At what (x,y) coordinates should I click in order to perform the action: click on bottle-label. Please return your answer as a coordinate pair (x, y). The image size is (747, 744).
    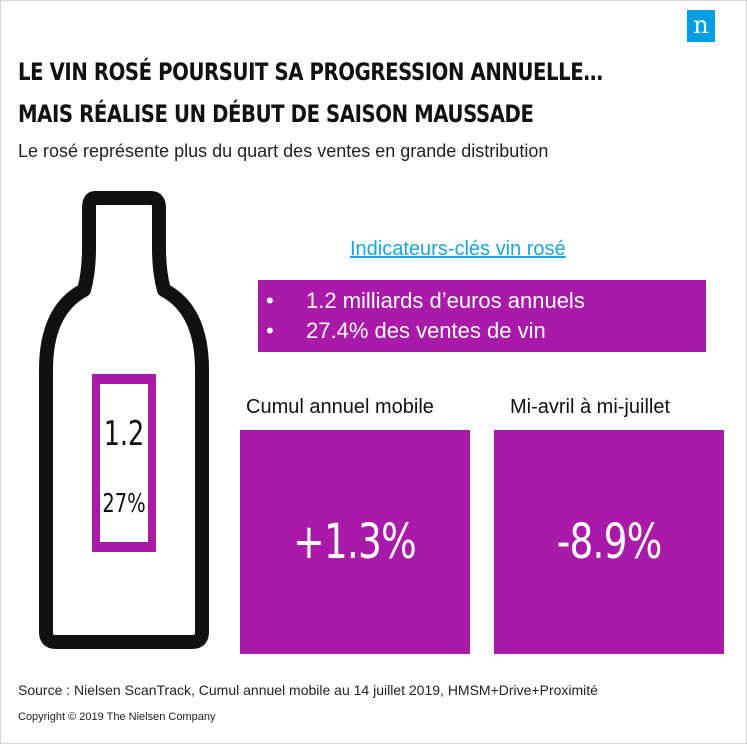
    Looking at the image, I should click on (124, 463).